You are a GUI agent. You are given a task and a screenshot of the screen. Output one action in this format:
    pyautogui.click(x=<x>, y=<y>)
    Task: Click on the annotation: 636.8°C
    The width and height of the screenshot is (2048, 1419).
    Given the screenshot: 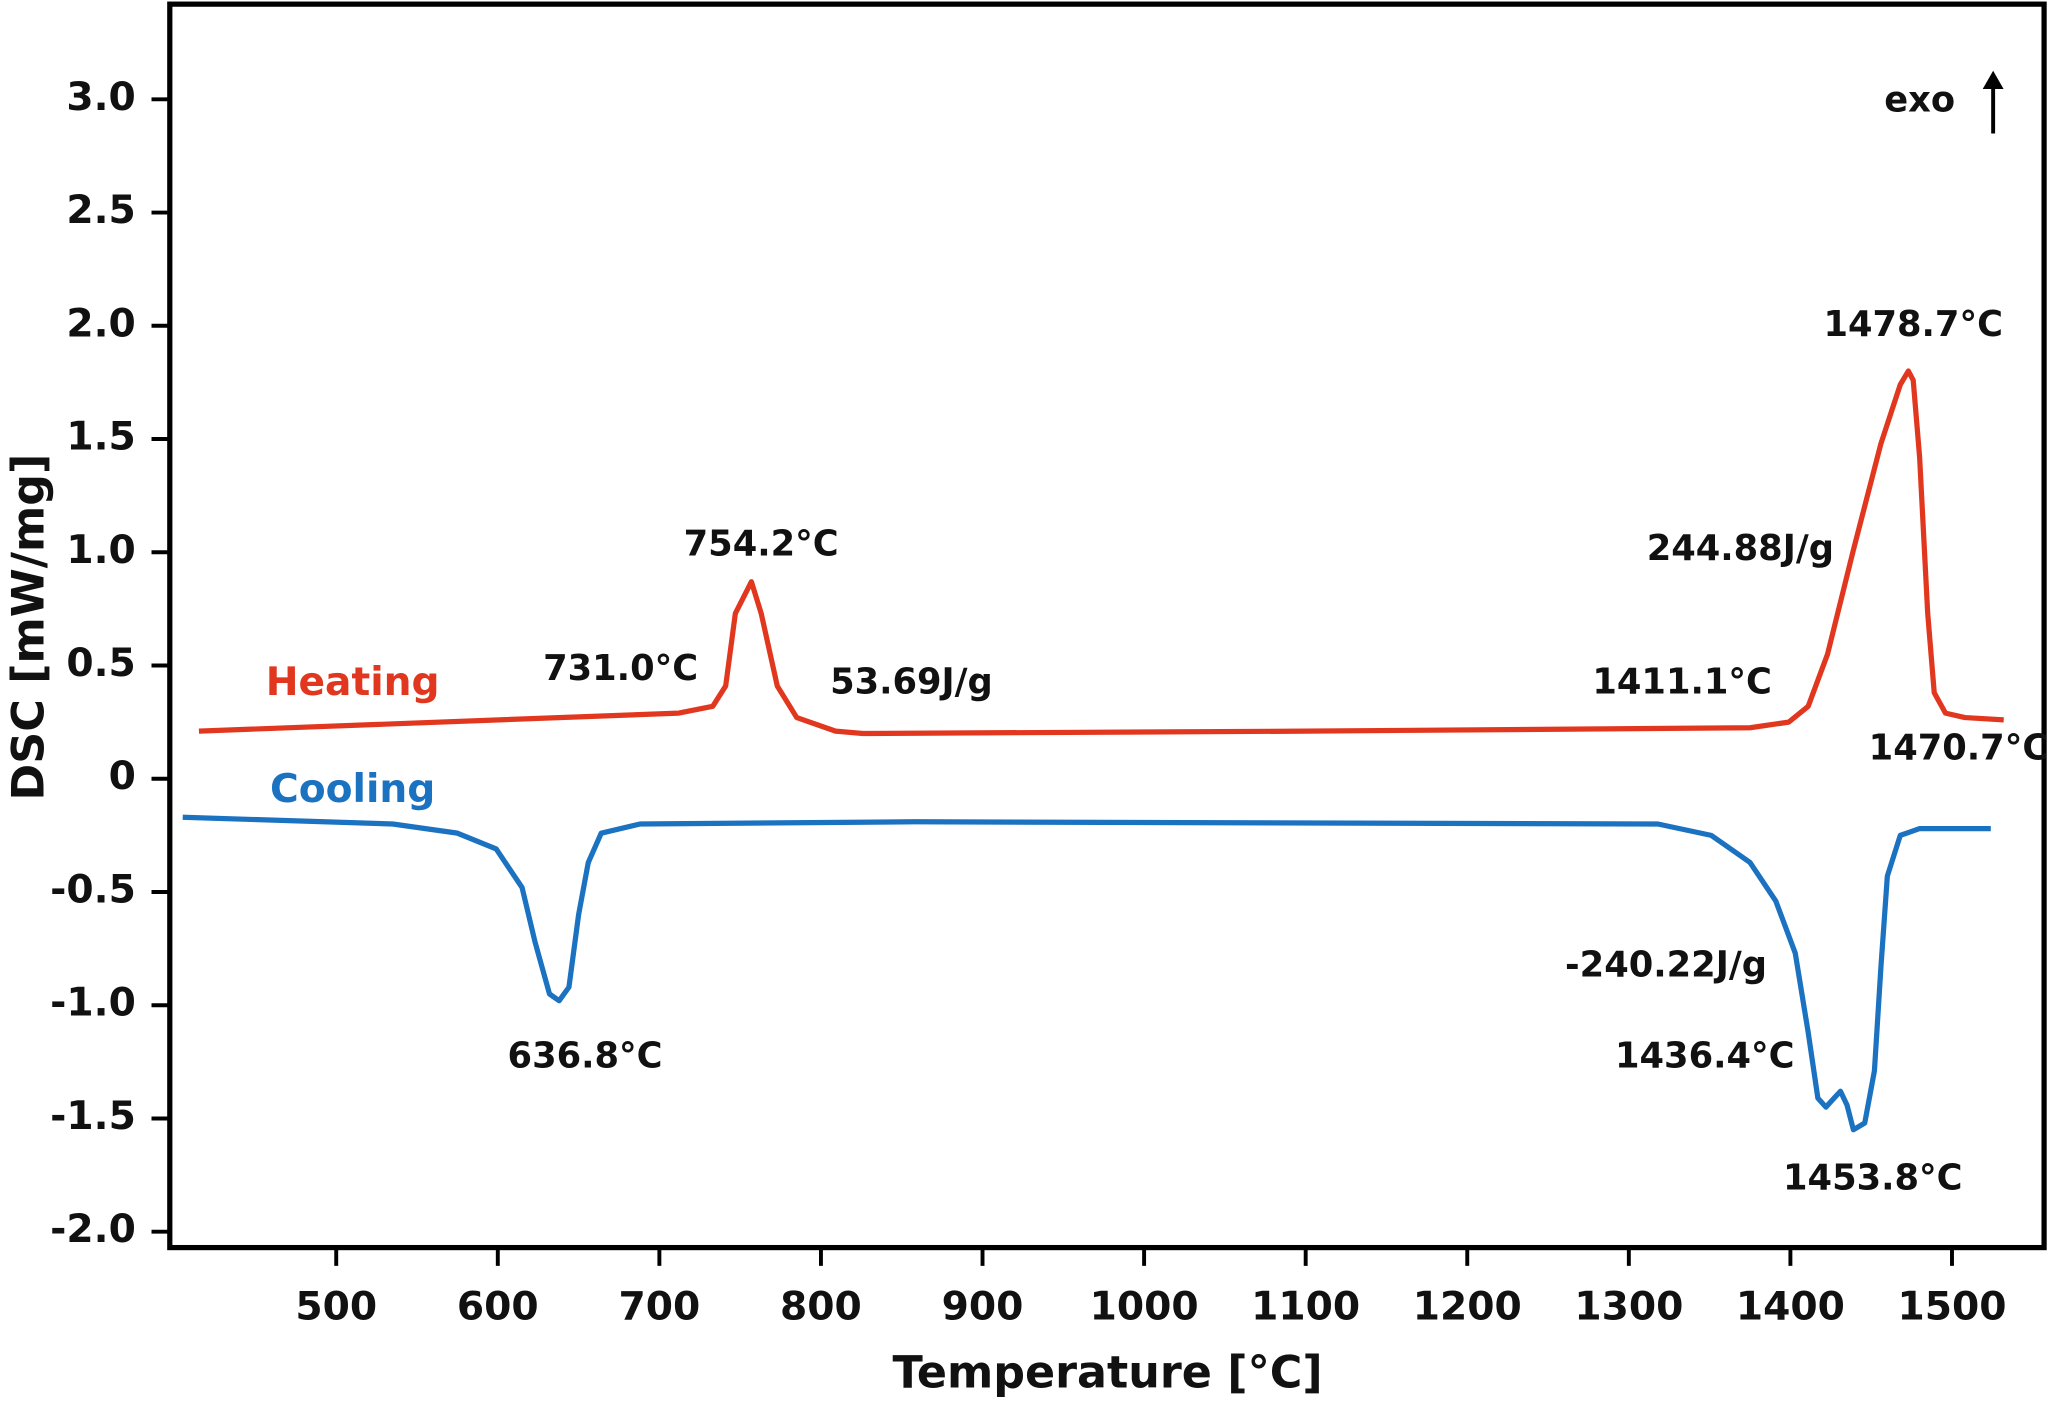 What is the action you would take?
    pyautogui.click(x=585, y=1055)
    